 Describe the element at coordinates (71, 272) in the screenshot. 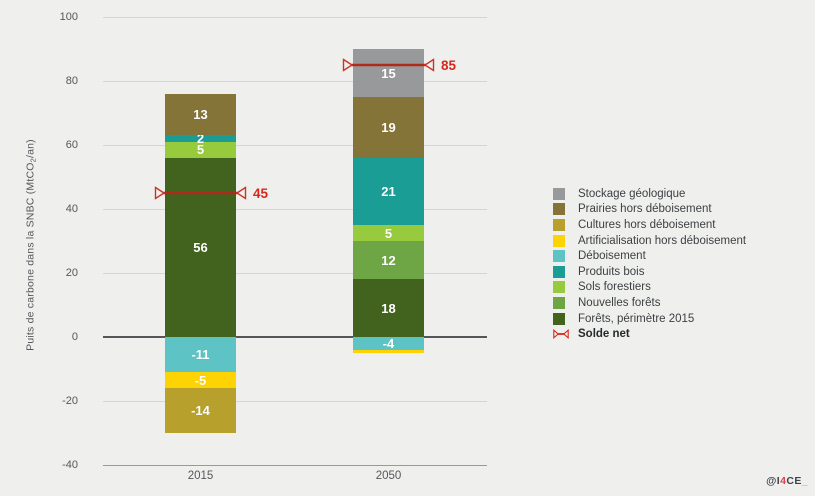

I see `y-tick-label: 20` at that location.